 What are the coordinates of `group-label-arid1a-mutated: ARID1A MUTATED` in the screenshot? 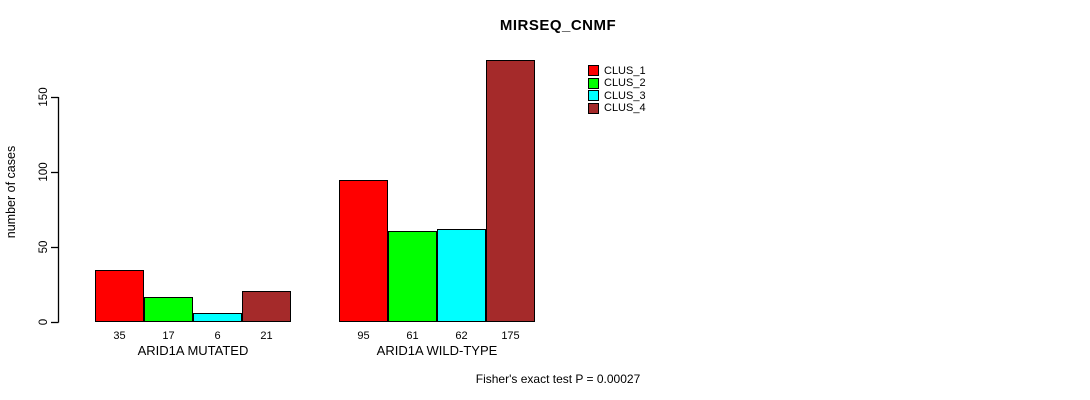 It's located at (193, 350).